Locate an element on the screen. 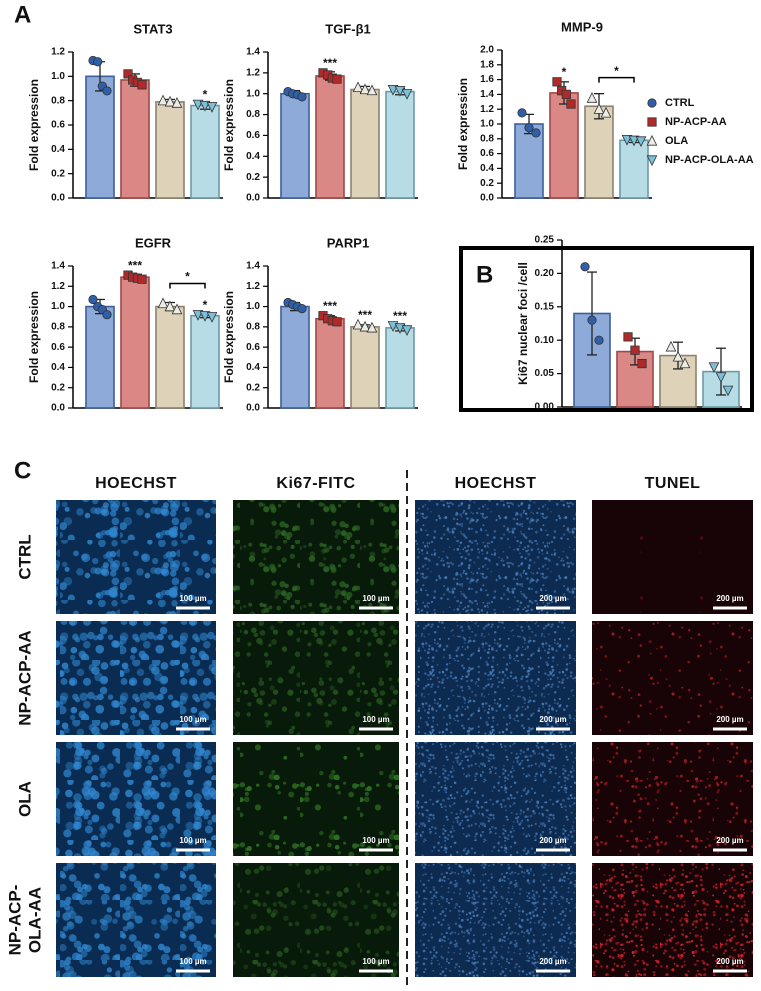 The height and width of the screenshot is (991, 761). significance: * is located at coordinates (205, 94).